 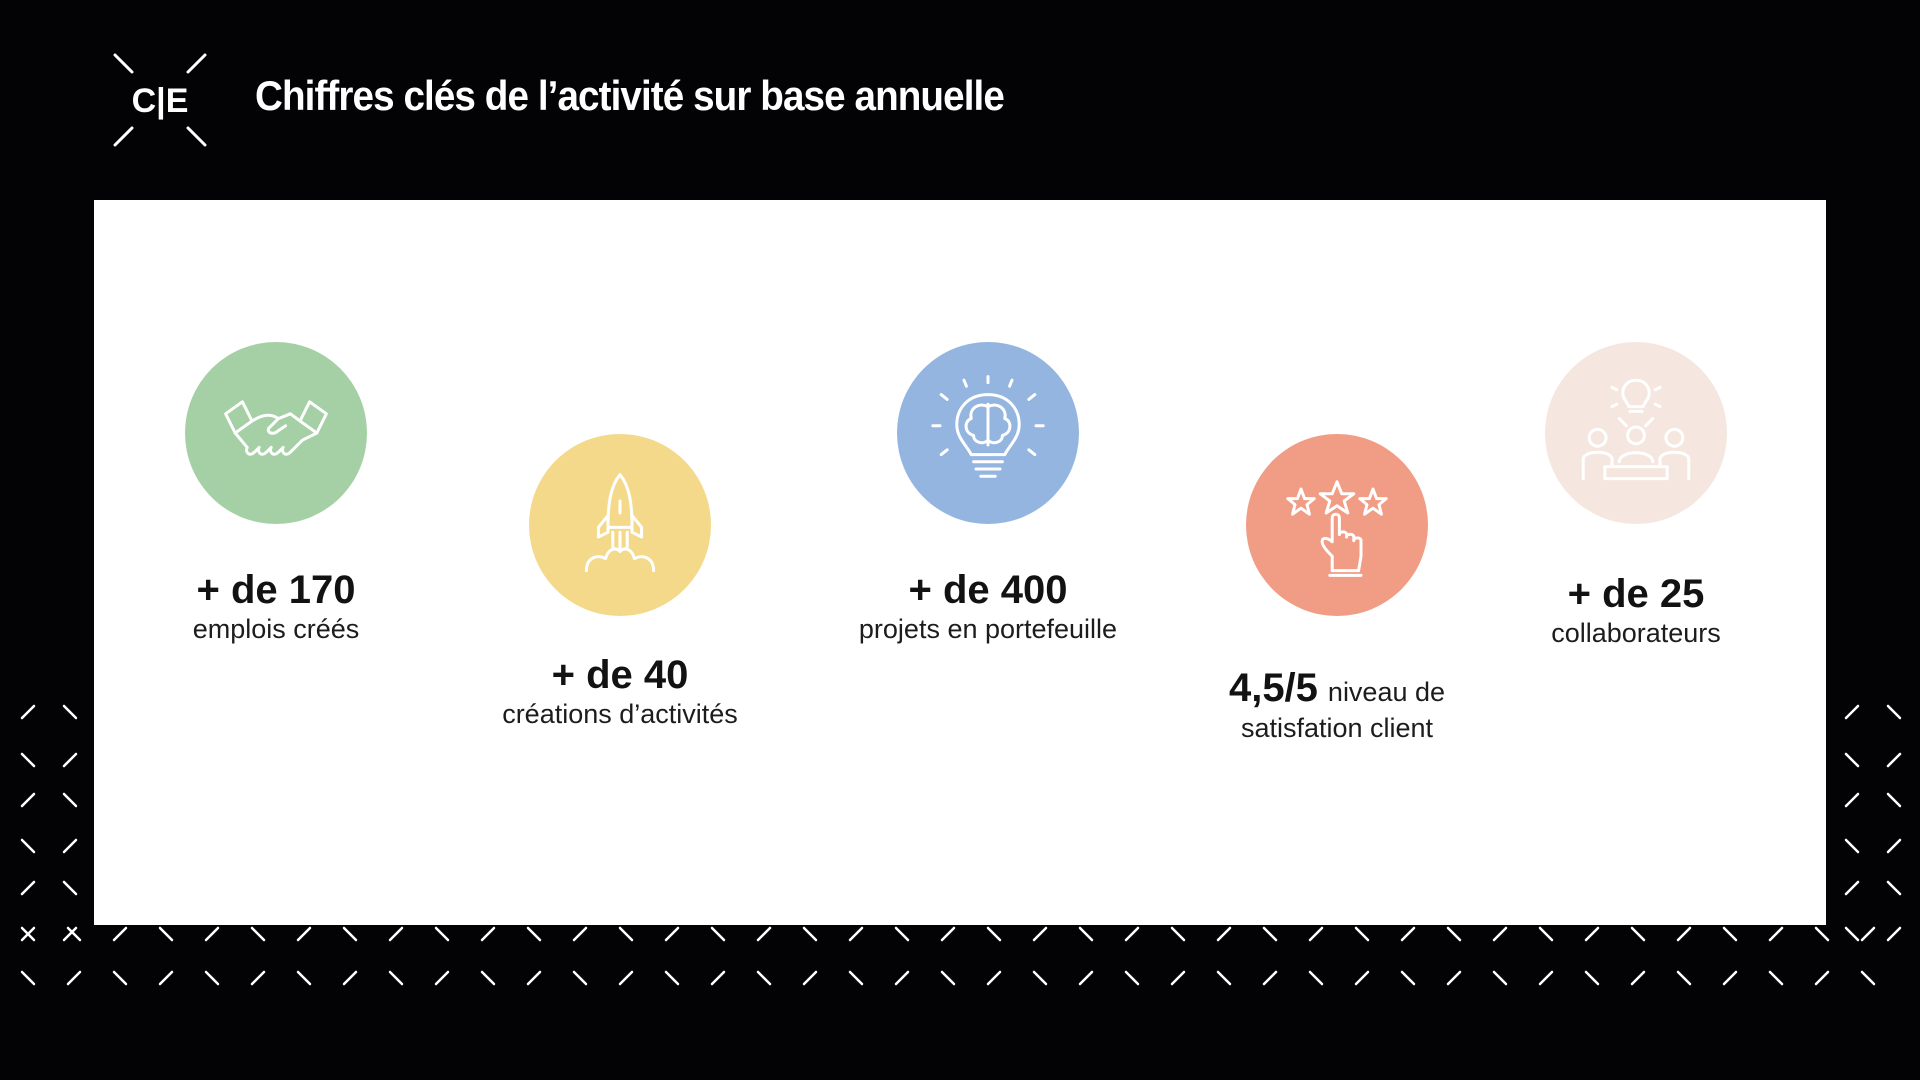 I want to click on stat-circle-team, so click(x=1636, y=433).